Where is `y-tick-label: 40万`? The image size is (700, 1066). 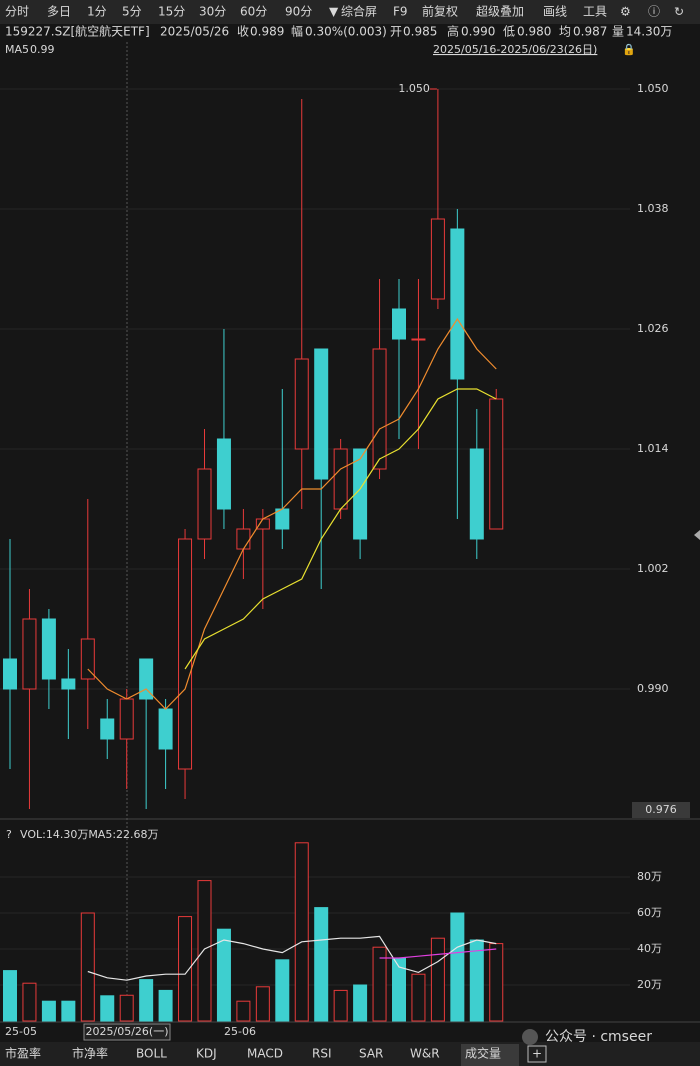 y-tick-label: 40万 is located at coordinates (649, 948).